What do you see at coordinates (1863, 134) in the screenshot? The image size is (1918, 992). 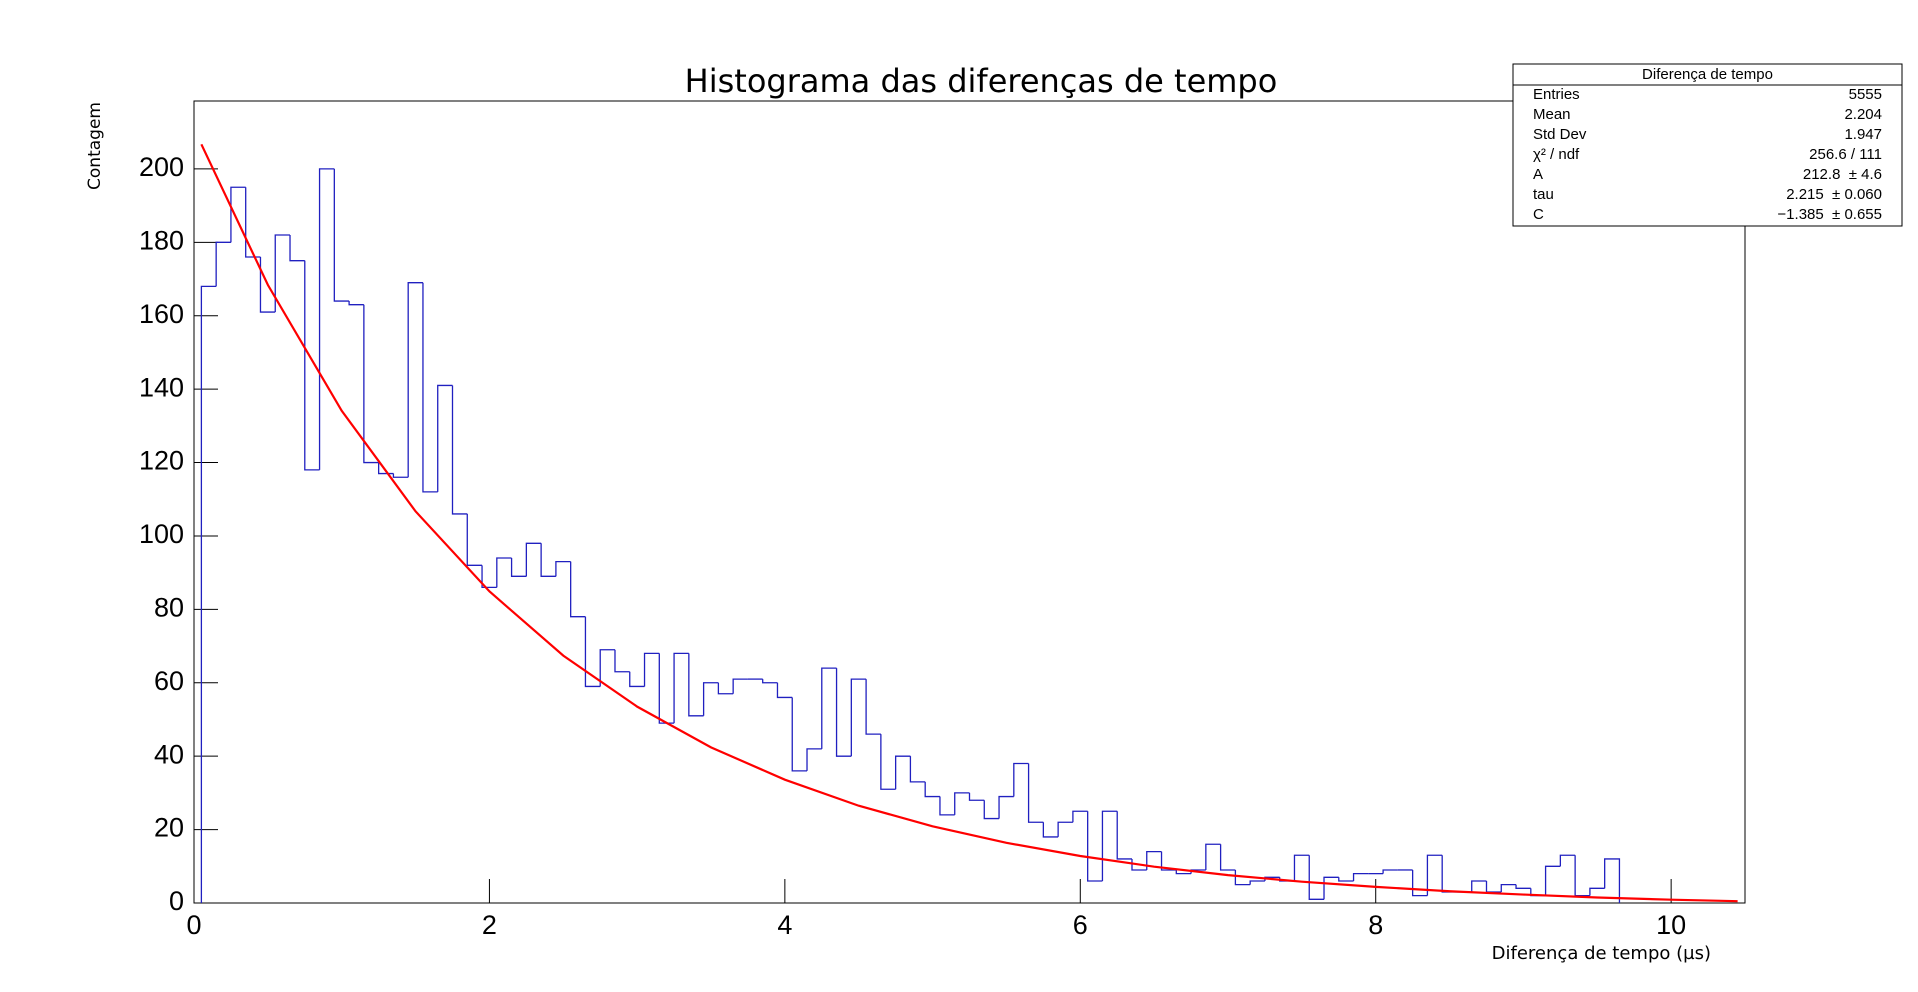 I see `stats-value: 1.947` at bounding box center [1863, 134].